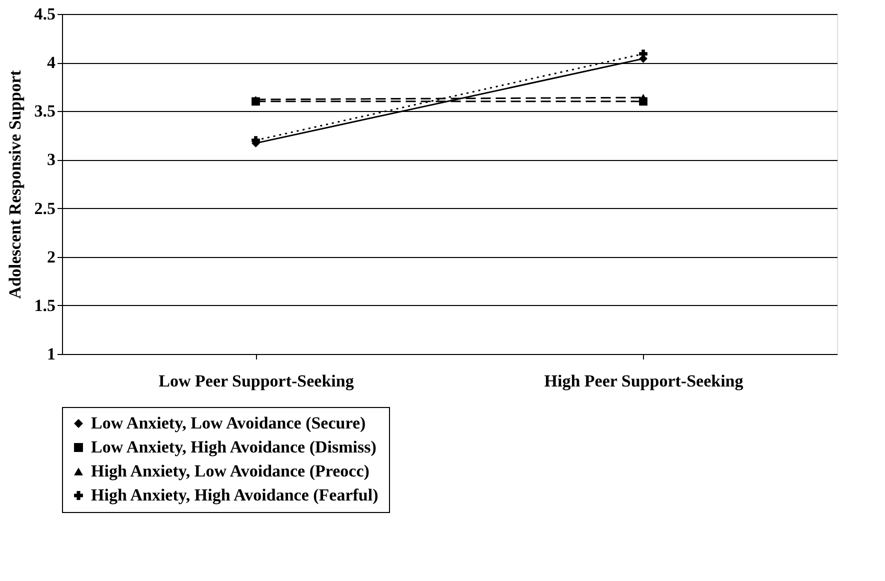  What do you see at coordinates (45, 14) in the screenshot?
I see `y-tick-label: 4.5` at bounding box center [45, 14].